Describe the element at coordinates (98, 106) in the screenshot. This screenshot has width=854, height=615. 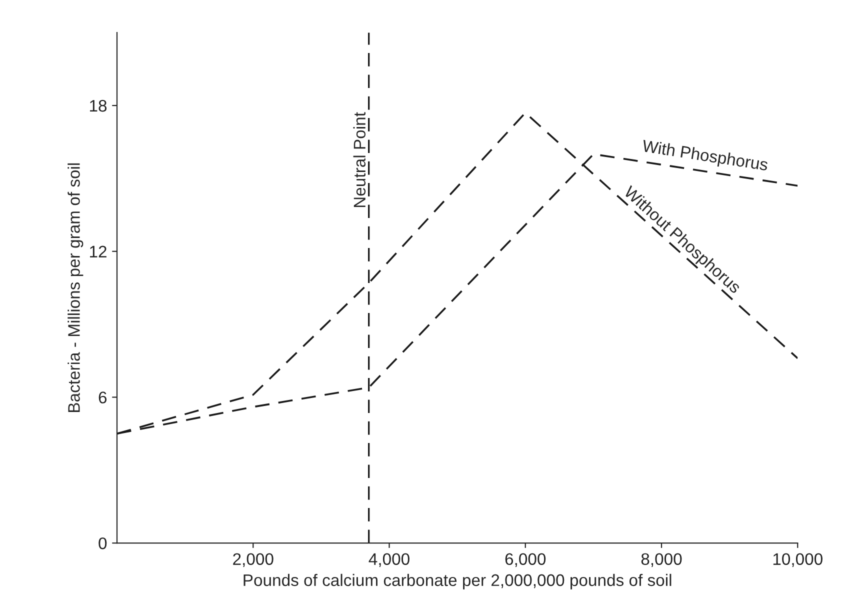
I see `y-tick-label: 18` at that location.